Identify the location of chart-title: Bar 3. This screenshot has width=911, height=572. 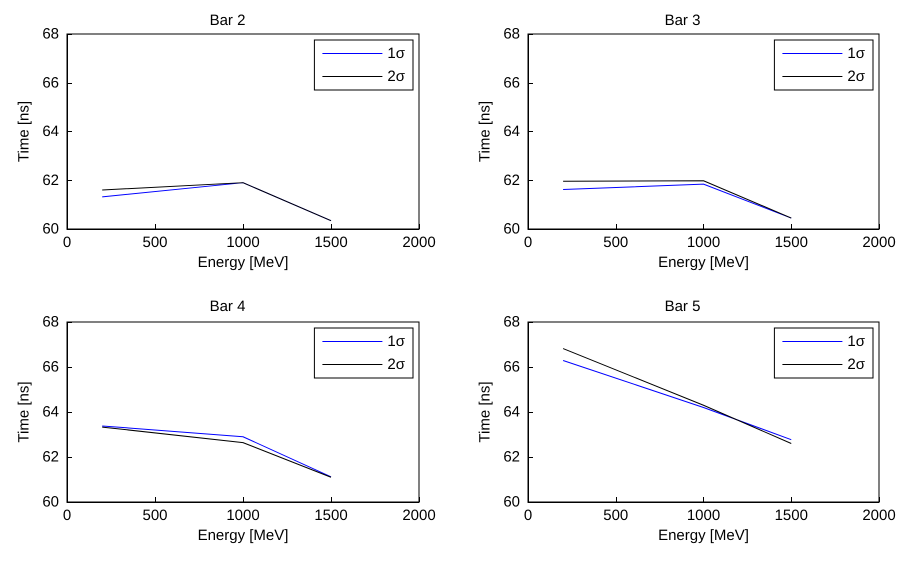
(682, 20).